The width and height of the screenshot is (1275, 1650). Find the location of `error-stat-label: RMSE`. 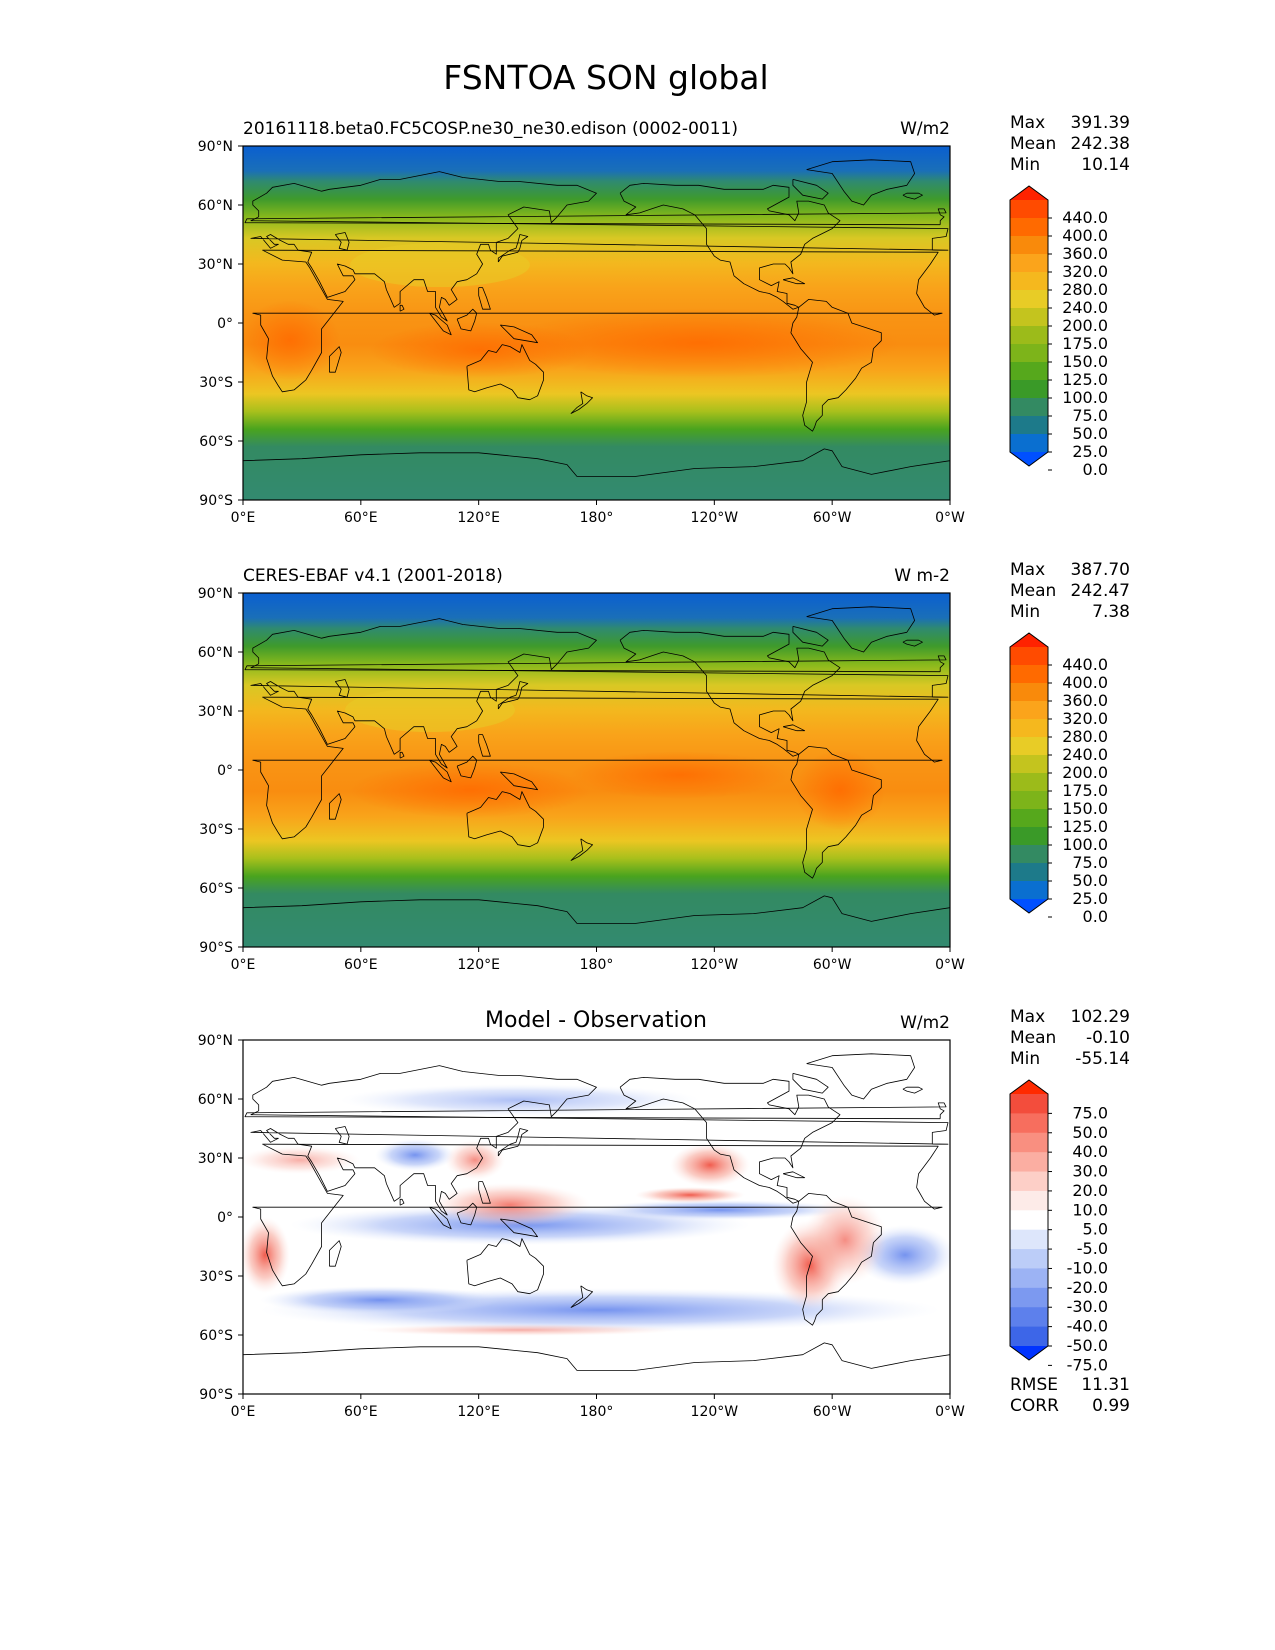

error-stat-label: RMSE is located at coordinates (1034, 1385).